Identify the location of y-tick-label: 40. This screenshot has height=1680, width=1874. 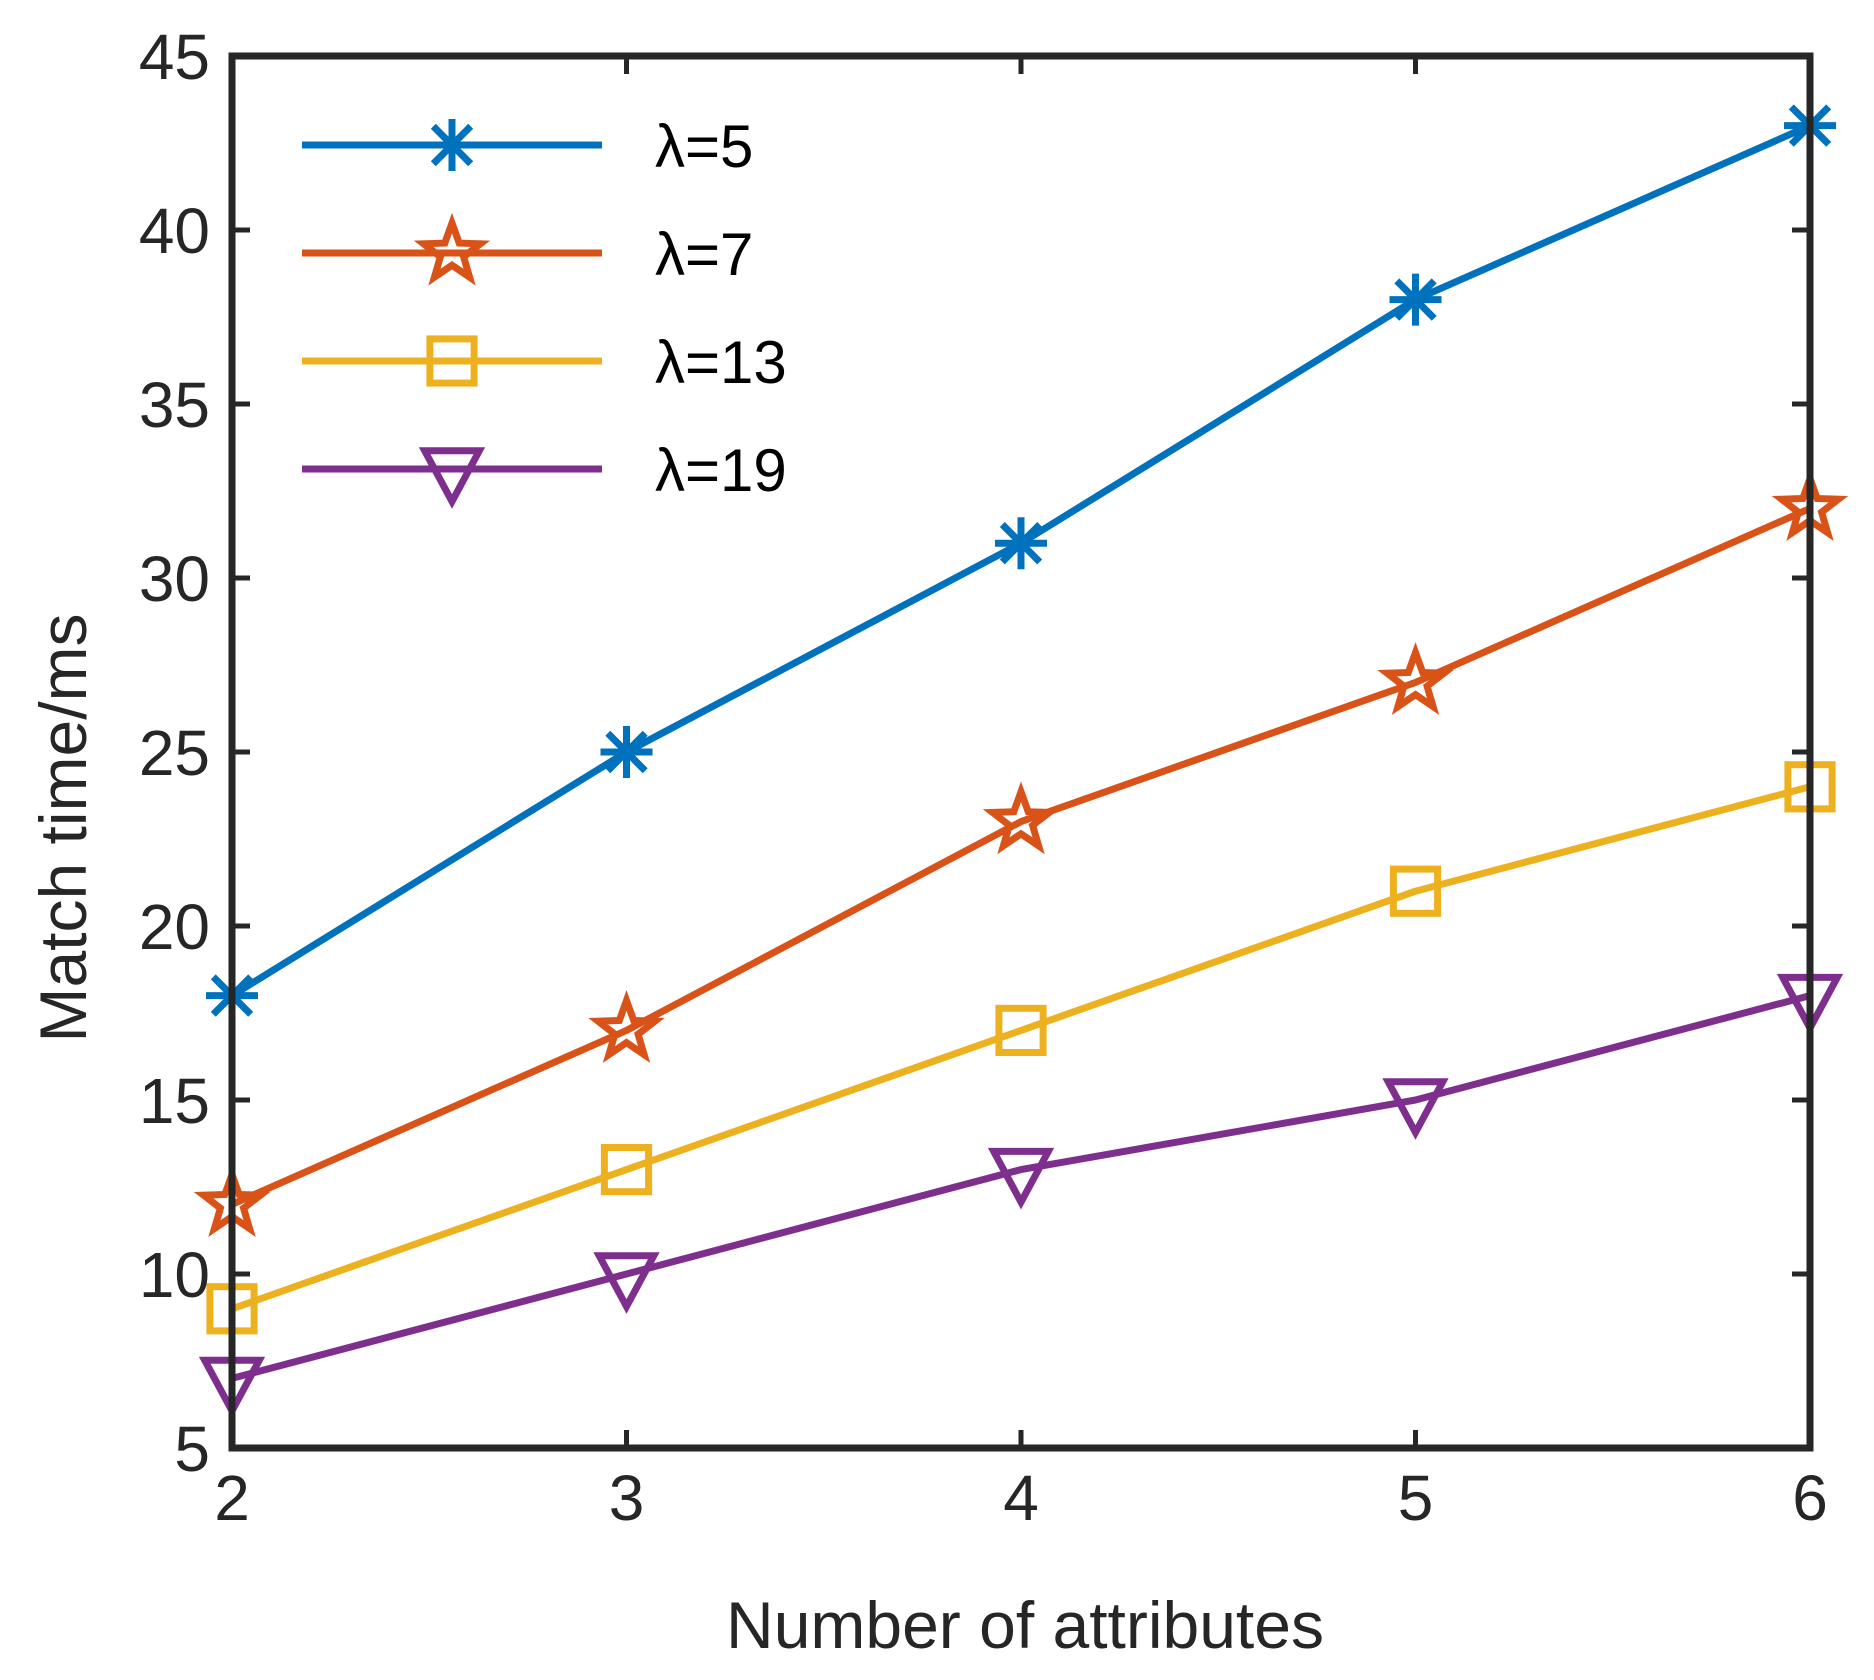
(174, 231).